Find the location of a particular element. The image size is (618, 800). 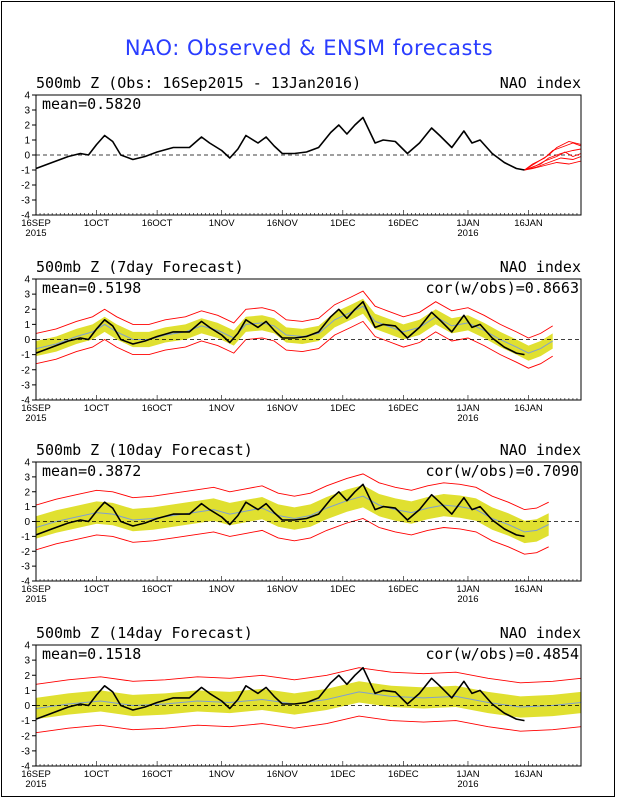

panel-title: 500mb Z (10day Forecast) is located at coordinates (144, 450).